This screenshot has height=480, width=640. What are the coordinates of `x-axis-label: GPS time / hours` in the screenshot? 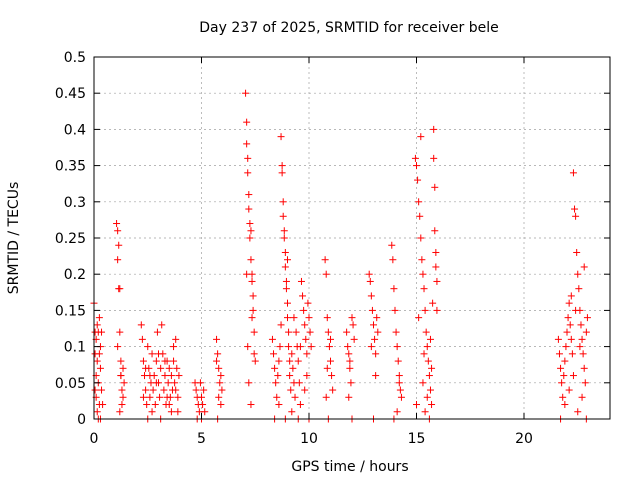 It's located at (349, 467).